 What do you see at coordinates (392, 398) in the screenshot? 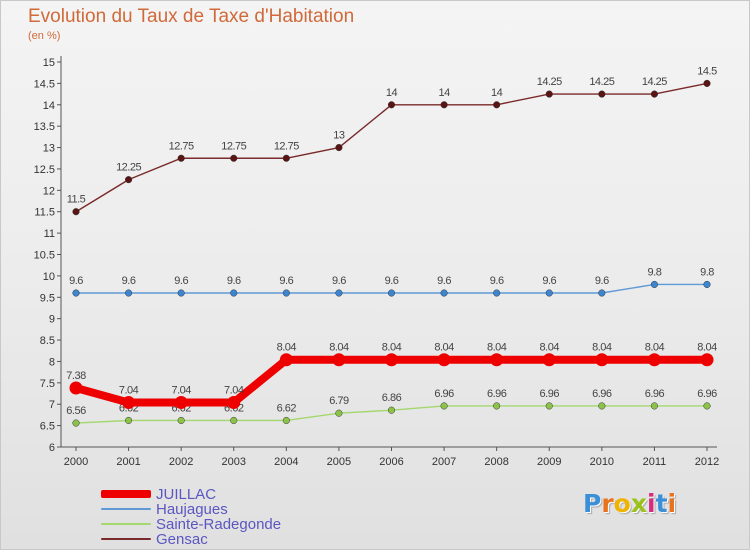
I see `data-label-sainte-radegonde: 6.86` at bounding box center [392, 398].